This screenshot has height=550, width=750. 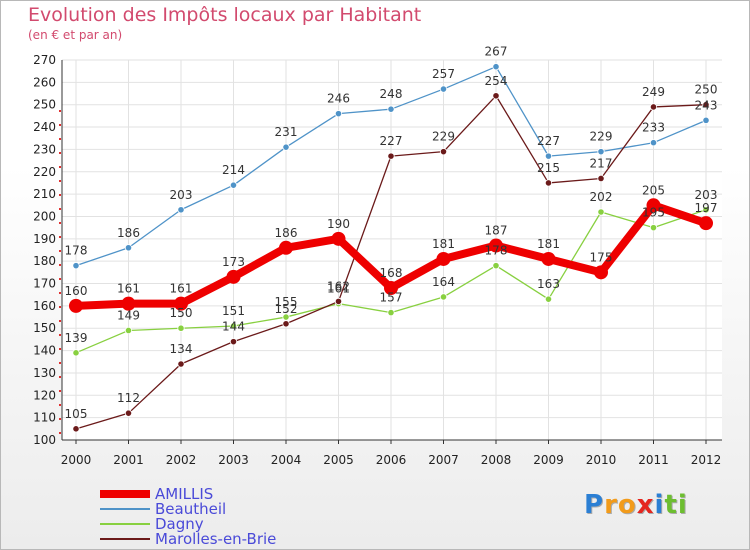 I want to click on data-label: 248, so click(x=391, y=94).